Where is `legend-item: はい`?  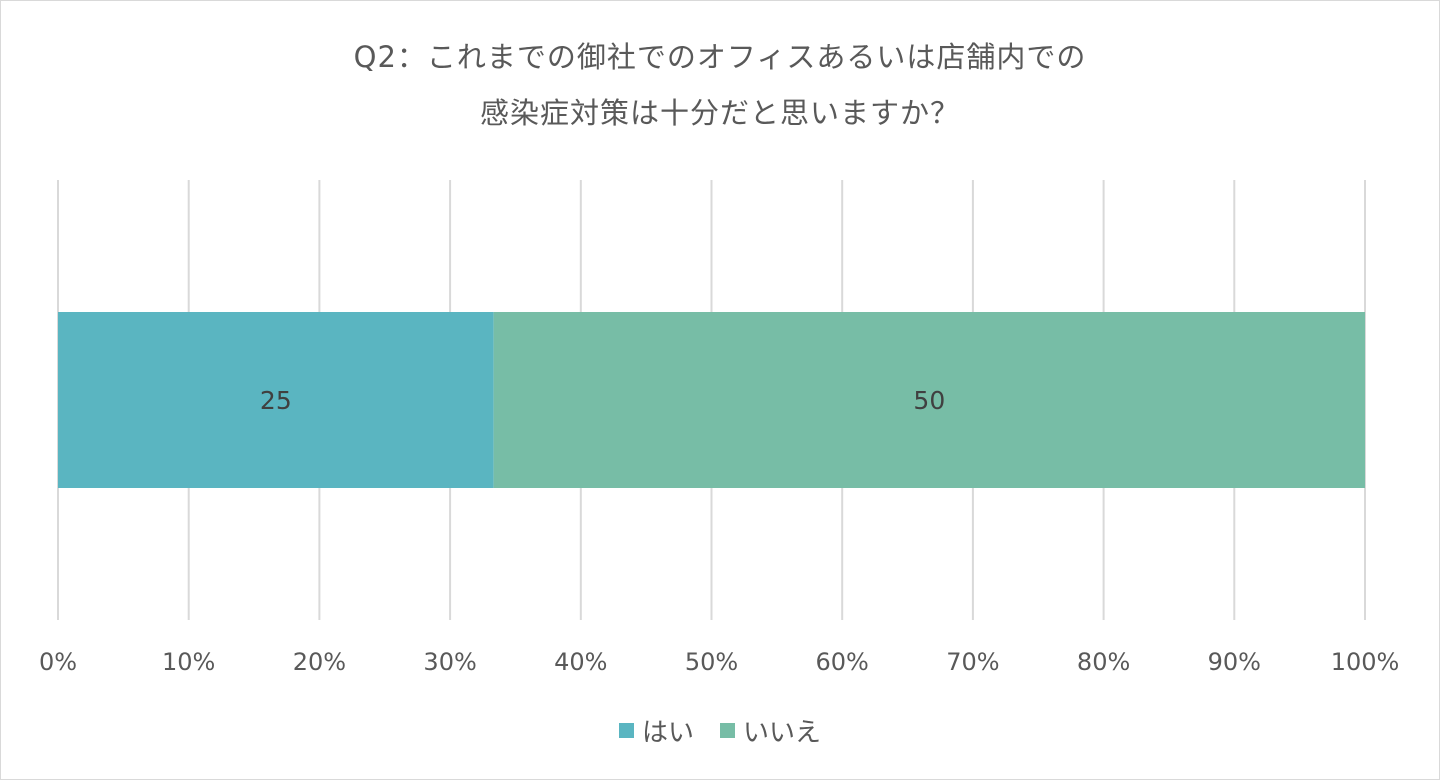
legend-item: はい is located at coordinates (656, 730).